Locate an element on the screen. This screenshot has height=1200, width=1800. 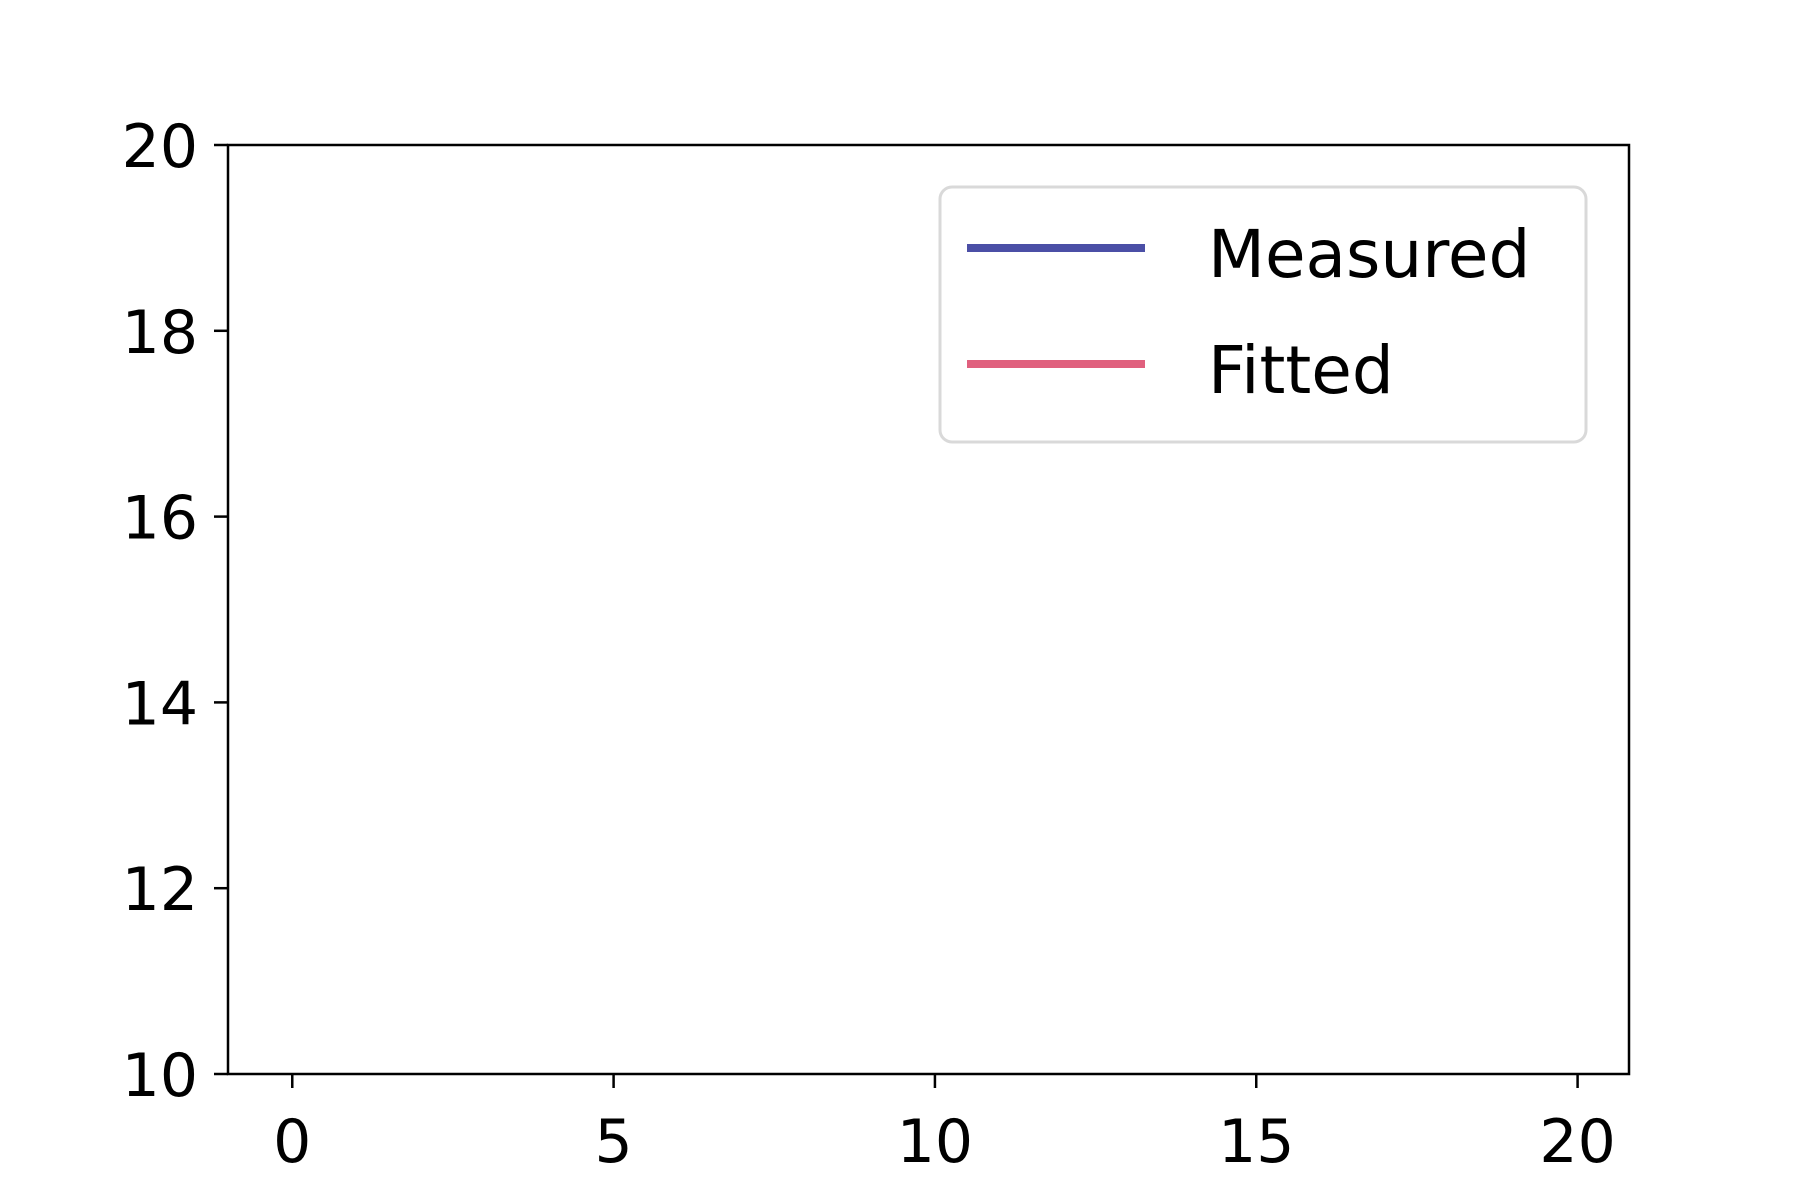
legend: Measured Fitted is located at coordinates (1263, 314).